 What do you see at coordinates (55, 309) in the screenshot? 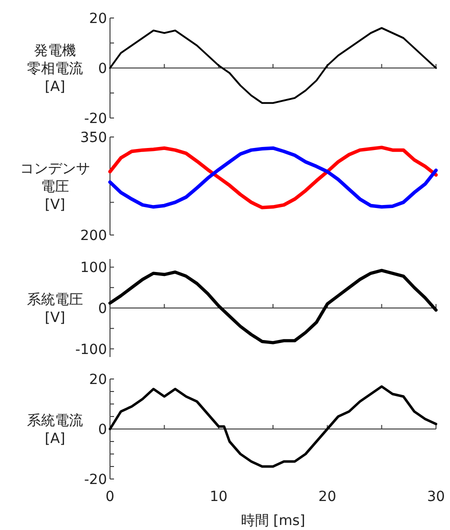
I see `y-axis-title: 系統電圧 [V]` at bounding box center [55, 309].